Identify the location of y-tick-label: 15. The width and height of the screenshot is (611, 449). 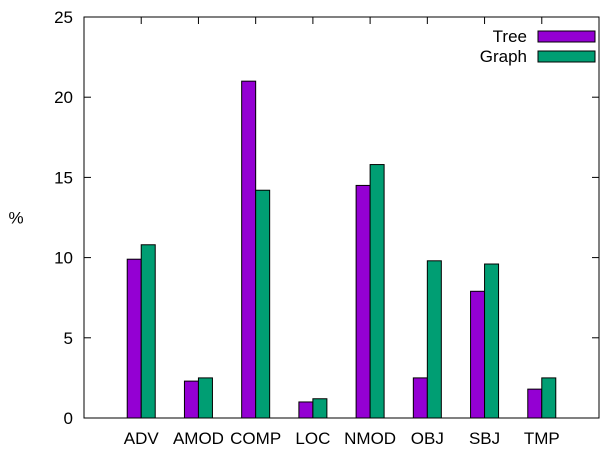
(63, 177).